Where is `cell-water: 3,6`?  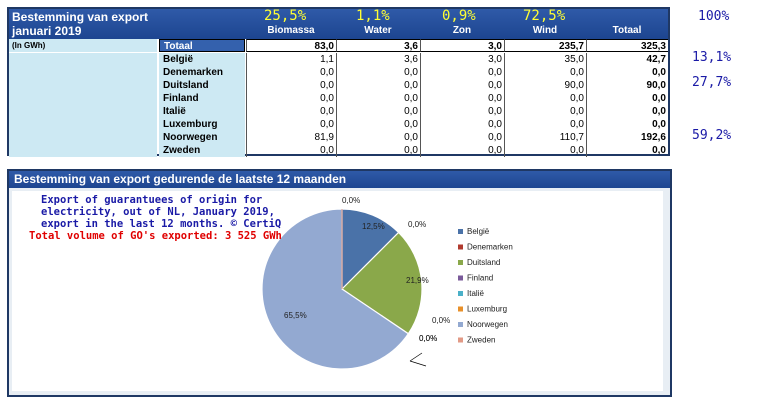
cell-water: 3,6 is located at coordinates (378, 59).